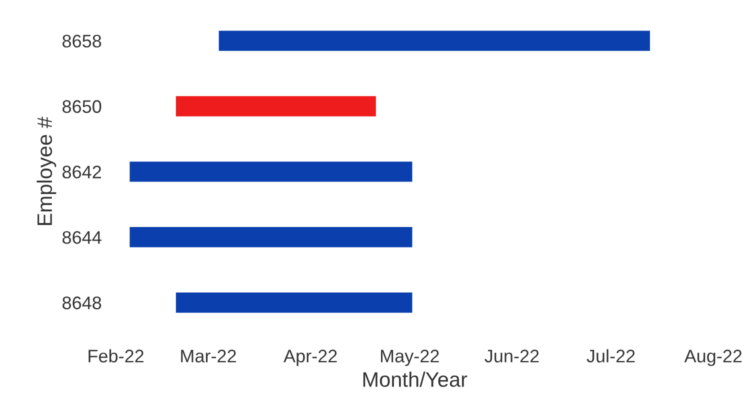 This screenshot has width=747, height=404. Describe the element at coordinates (82, 303) in the screenshot. I see `y-tick-label: 8648` at that location.